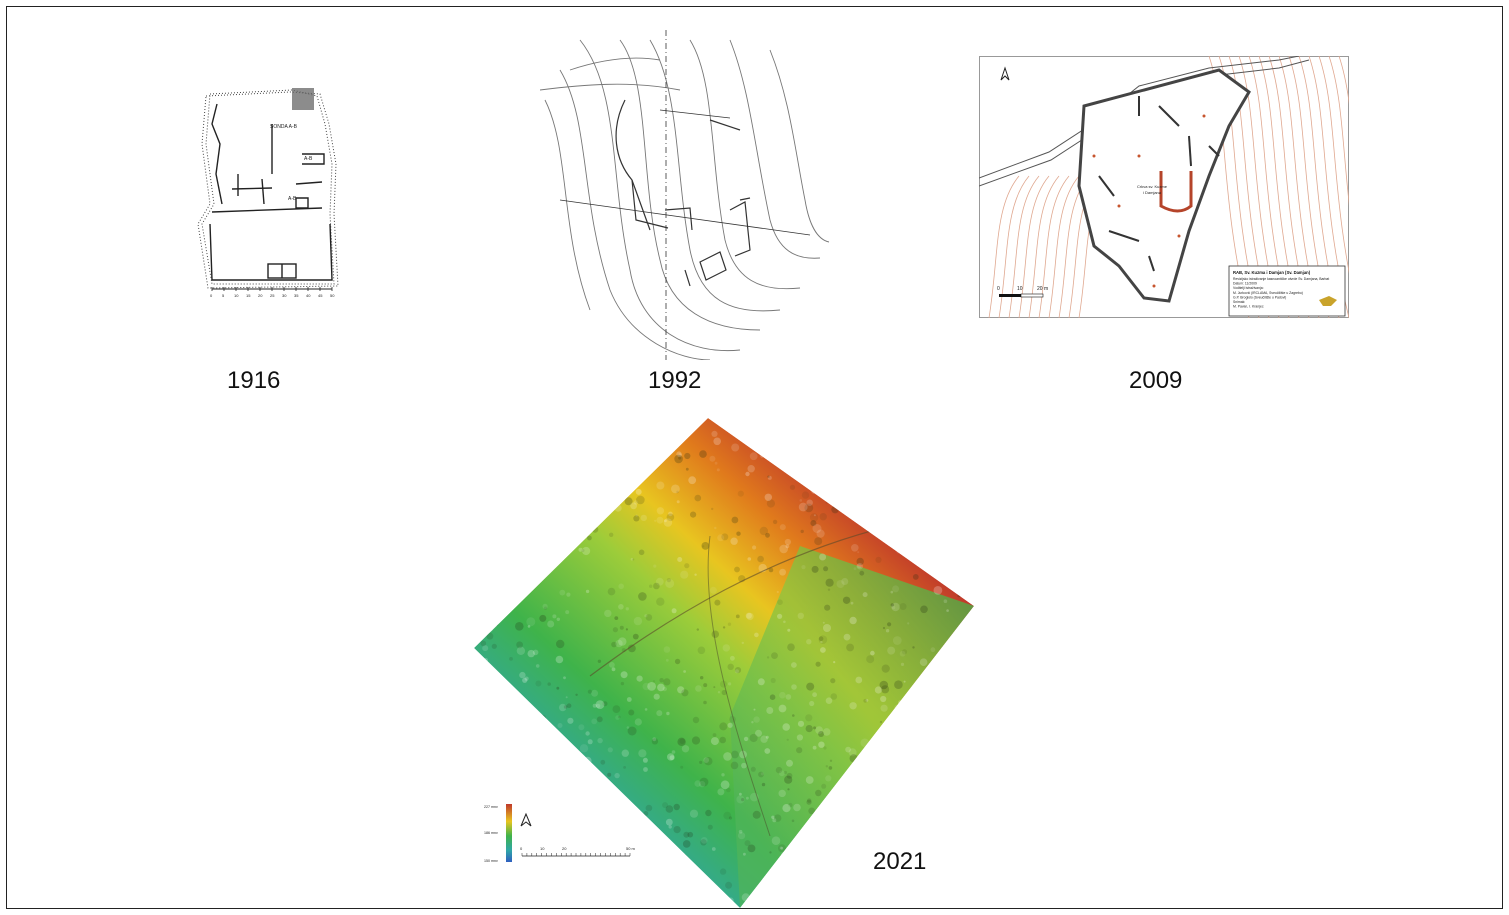  I want to click on scale-1916-tick-label: 25, so click(272, 295).